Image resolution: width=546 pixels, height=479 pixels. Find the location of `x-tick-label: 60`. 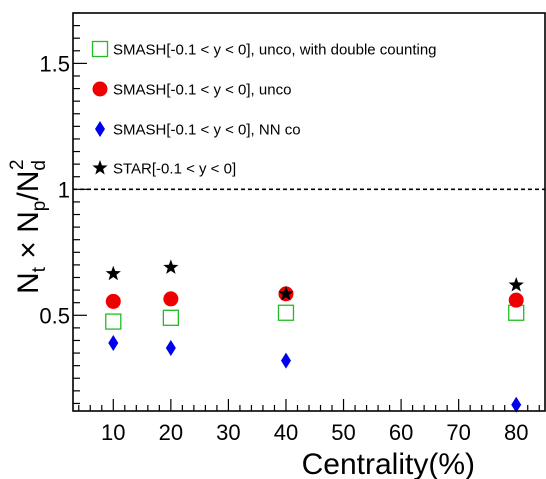

x-tick-label: 60 is located at coordinates (401, 432).